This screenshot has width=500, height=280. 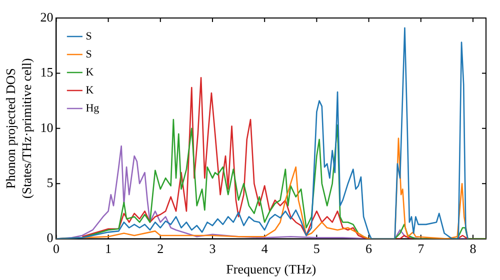 What do you see at coordinates (108, 248) in the screenshot?
I see `x-tick-label: 1` at bounding box center [108, 248].